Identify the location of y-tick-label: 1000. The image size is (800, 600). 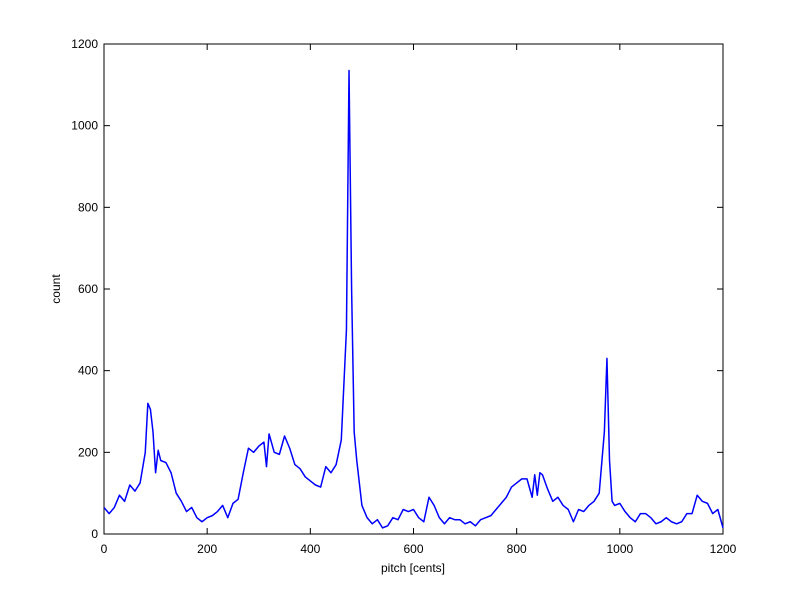
(84, 126).